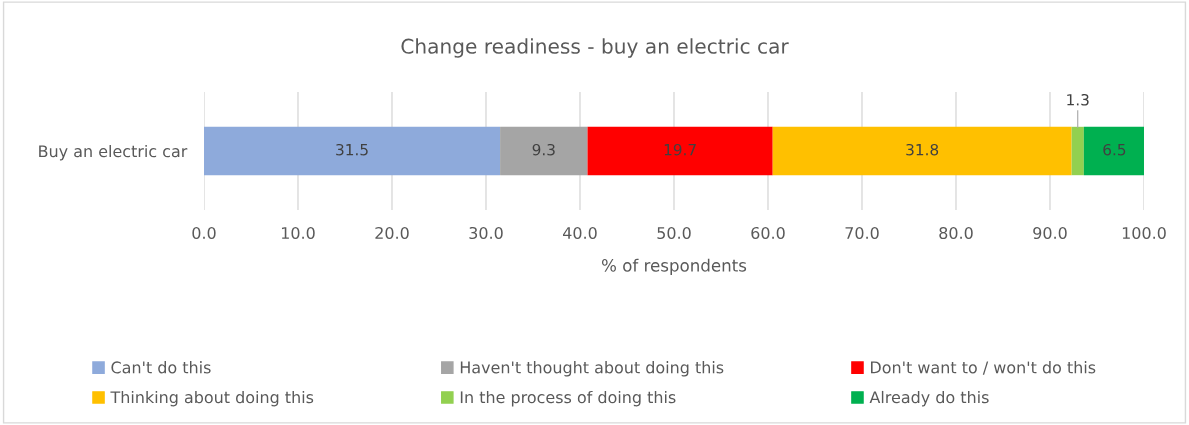 This screenshot has height=425, width=1189. I want to click on data-label: 19.7, so click(680, 149).